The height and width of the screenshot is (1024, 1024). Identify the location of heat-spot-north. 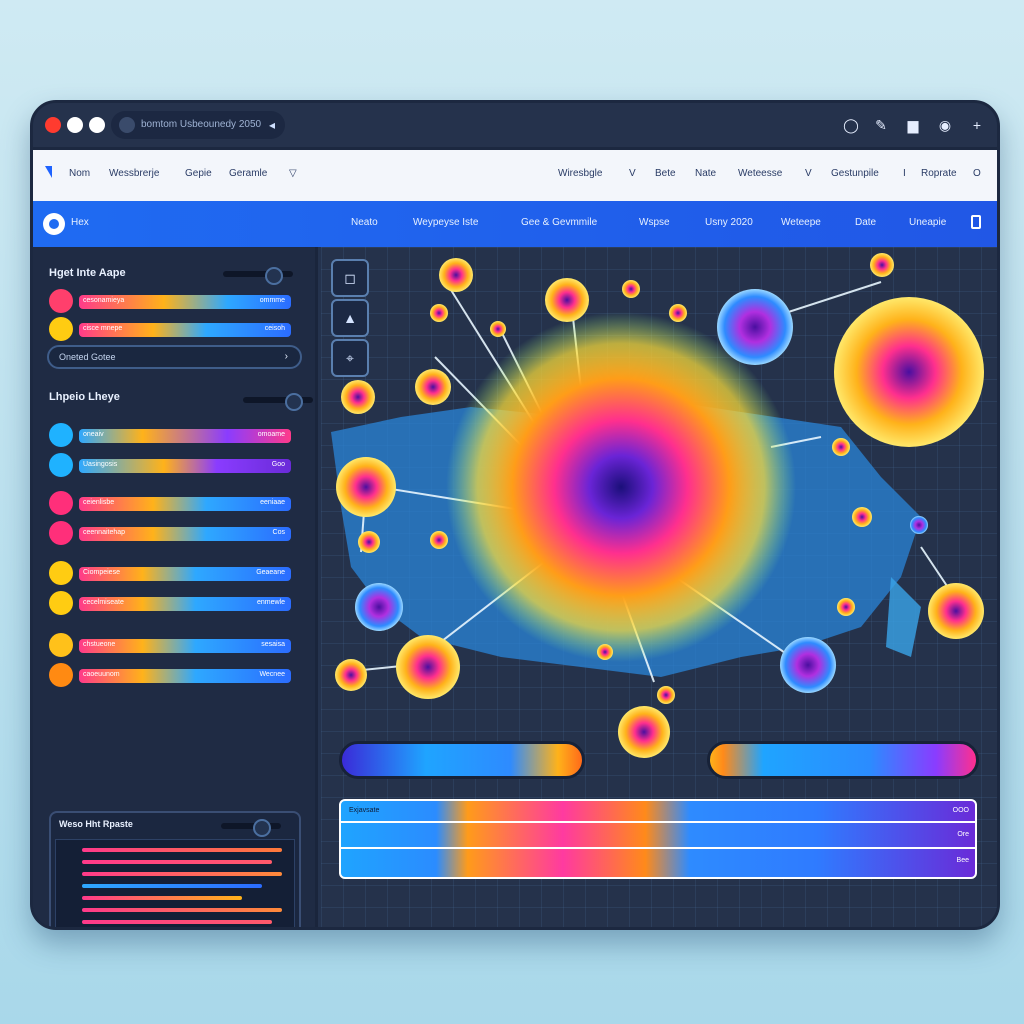
(567, 300).